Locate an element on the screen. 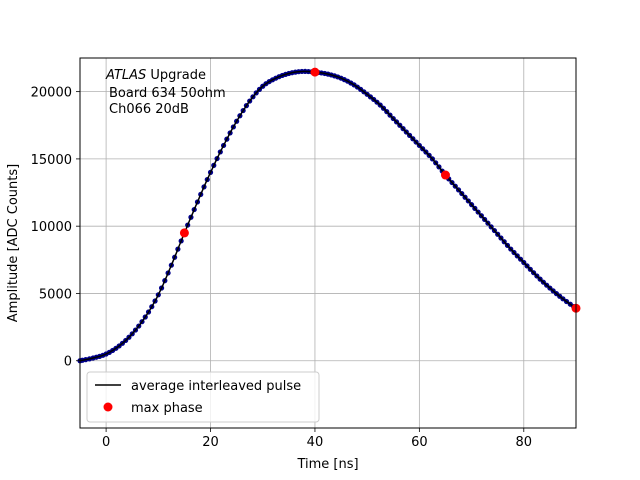 The height and width of the screenshot is (480, 640). x-axis-label: Time [ns] is located at coordinates (327, 464).